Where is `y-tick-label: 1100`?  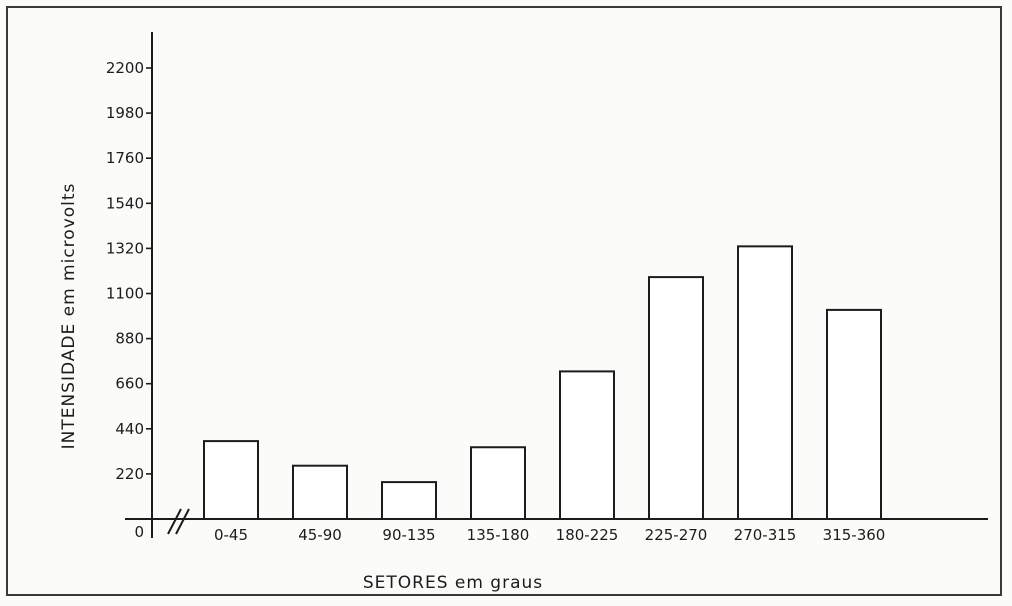 y-tick-label: 1100 is located at coordinates (125, 294).